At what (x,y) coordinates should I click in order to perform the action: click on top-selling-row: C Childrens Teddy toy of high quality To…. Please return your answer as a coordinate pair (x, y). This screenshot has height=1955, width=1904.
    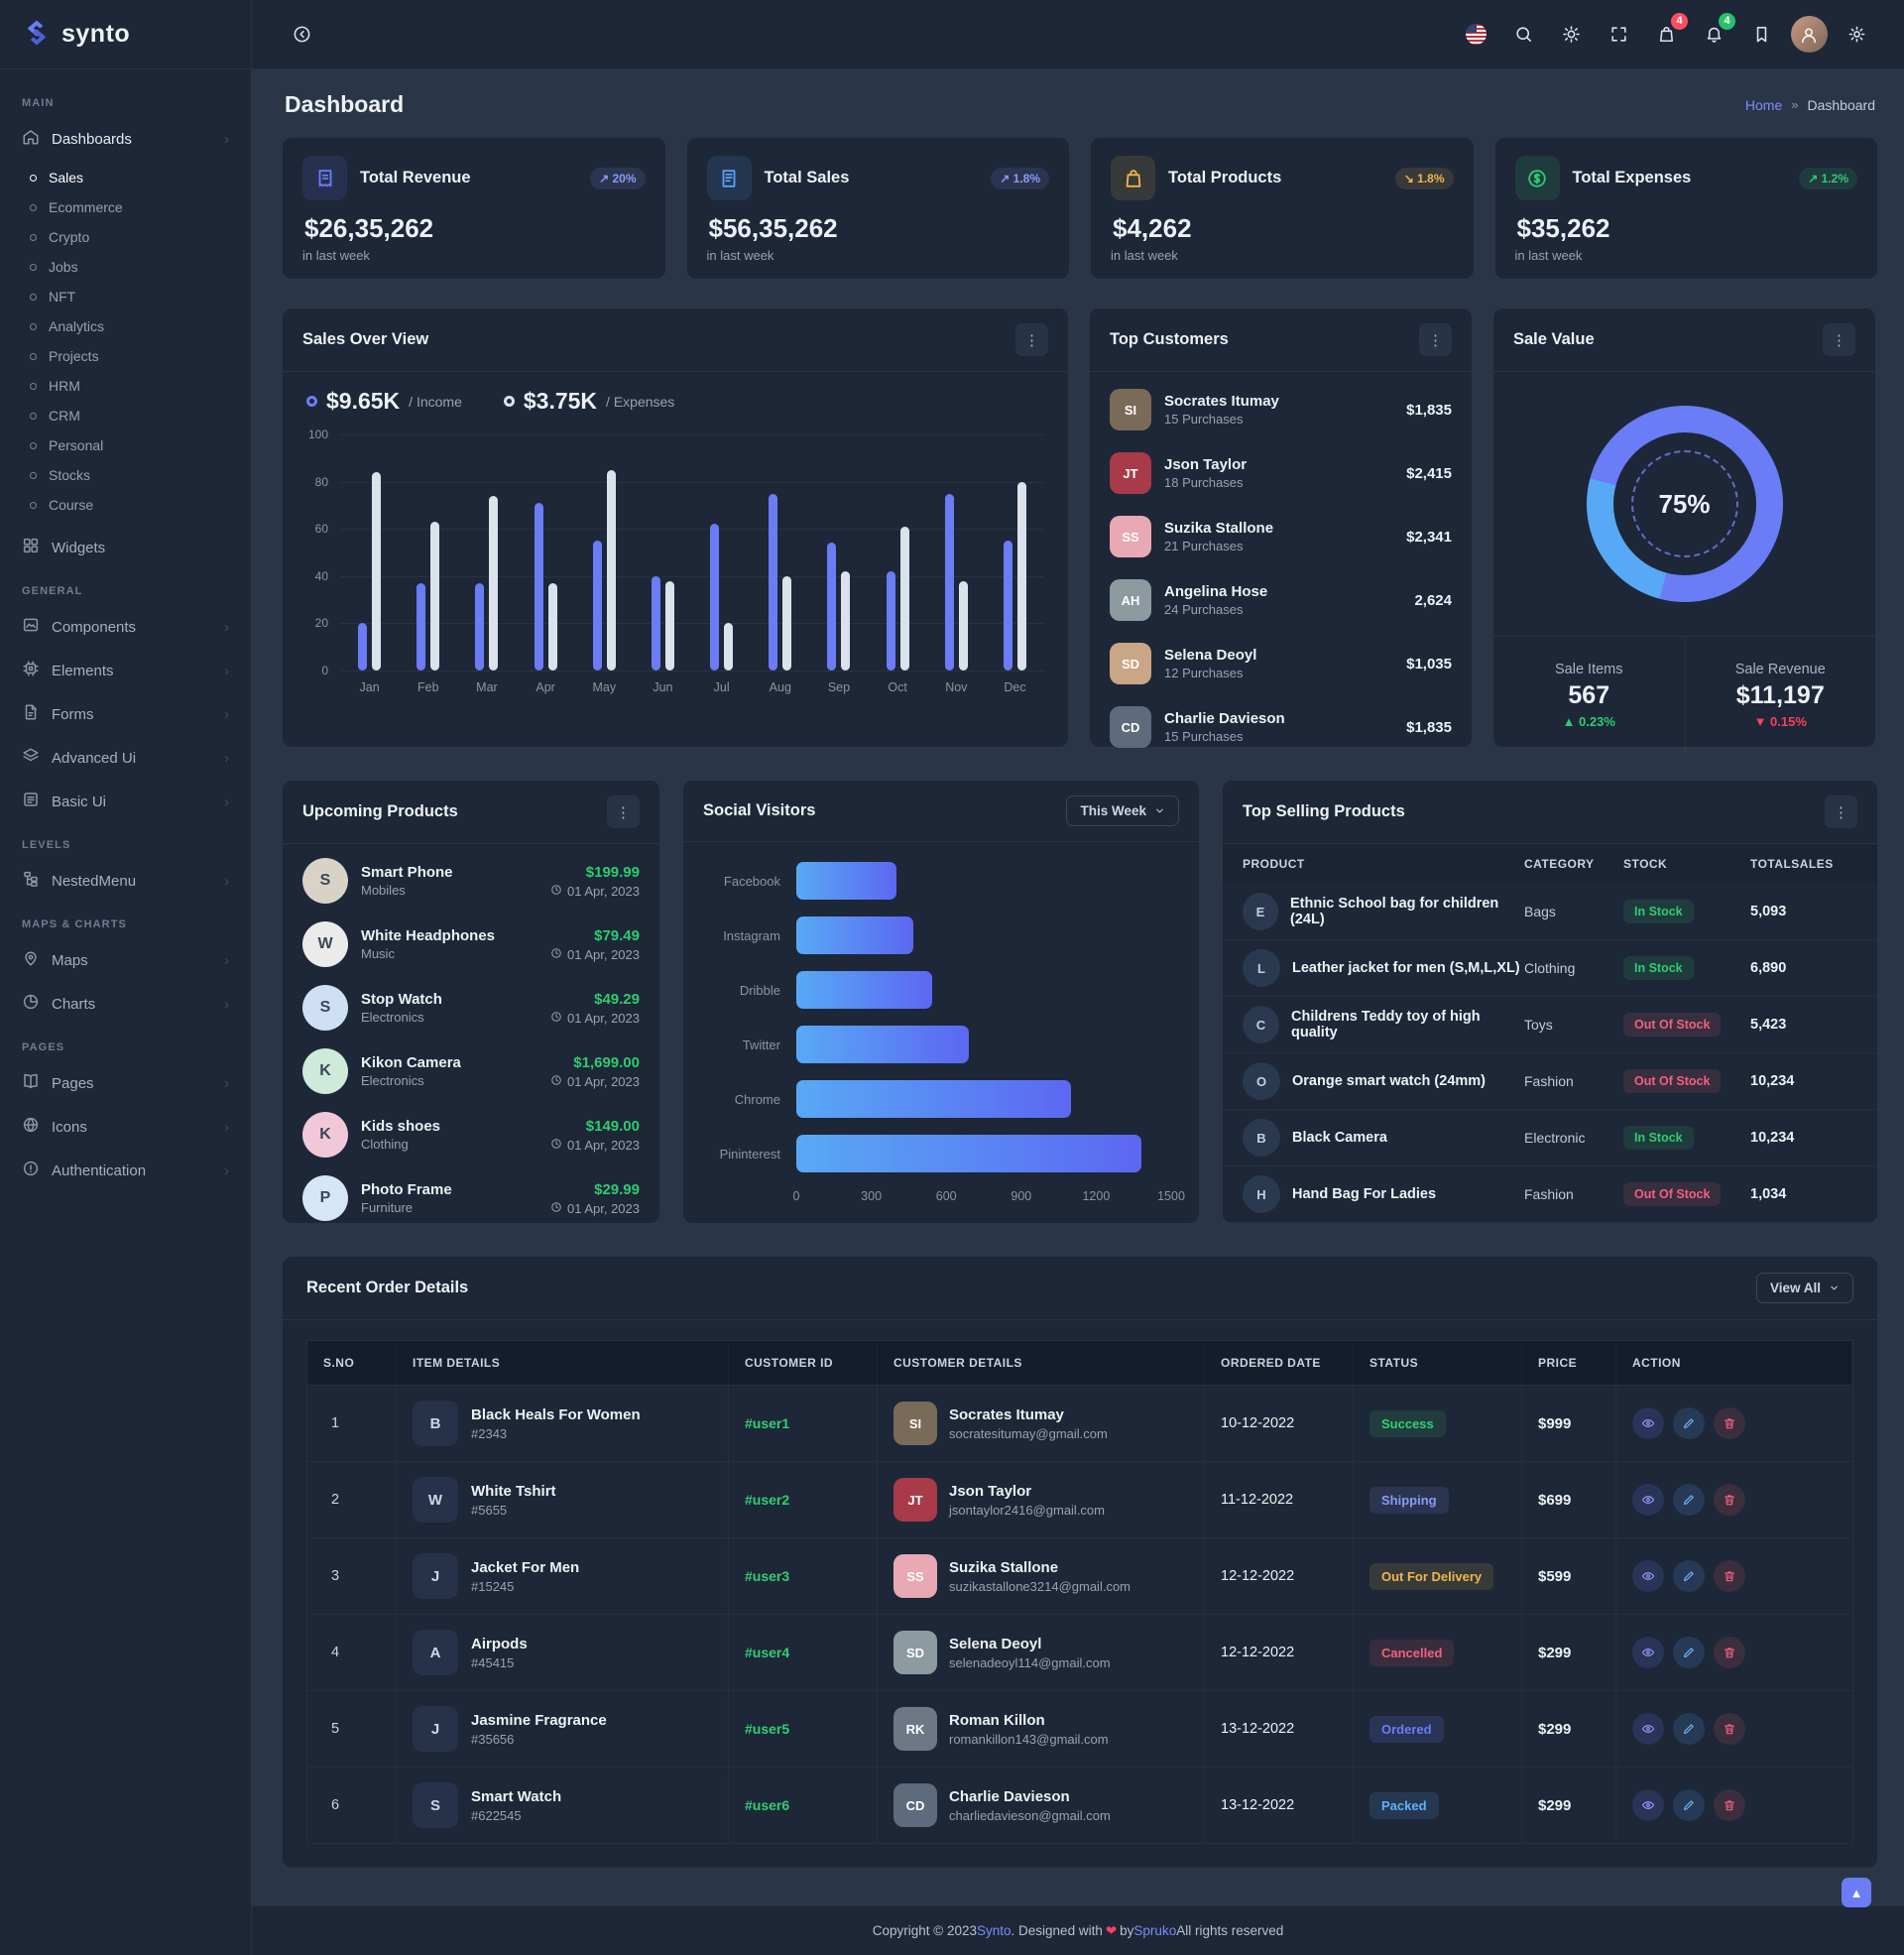
    Looking at the image, I should click on (1550, 1025).